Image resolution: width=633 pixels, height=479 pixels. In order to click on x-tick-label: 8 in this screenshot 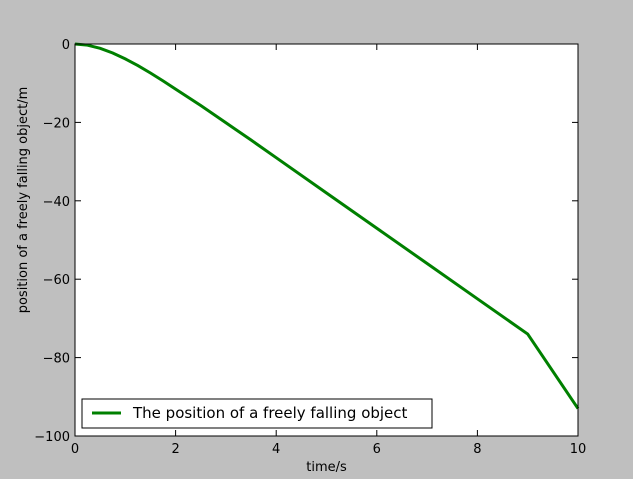, I will do `click(477, 449)`.